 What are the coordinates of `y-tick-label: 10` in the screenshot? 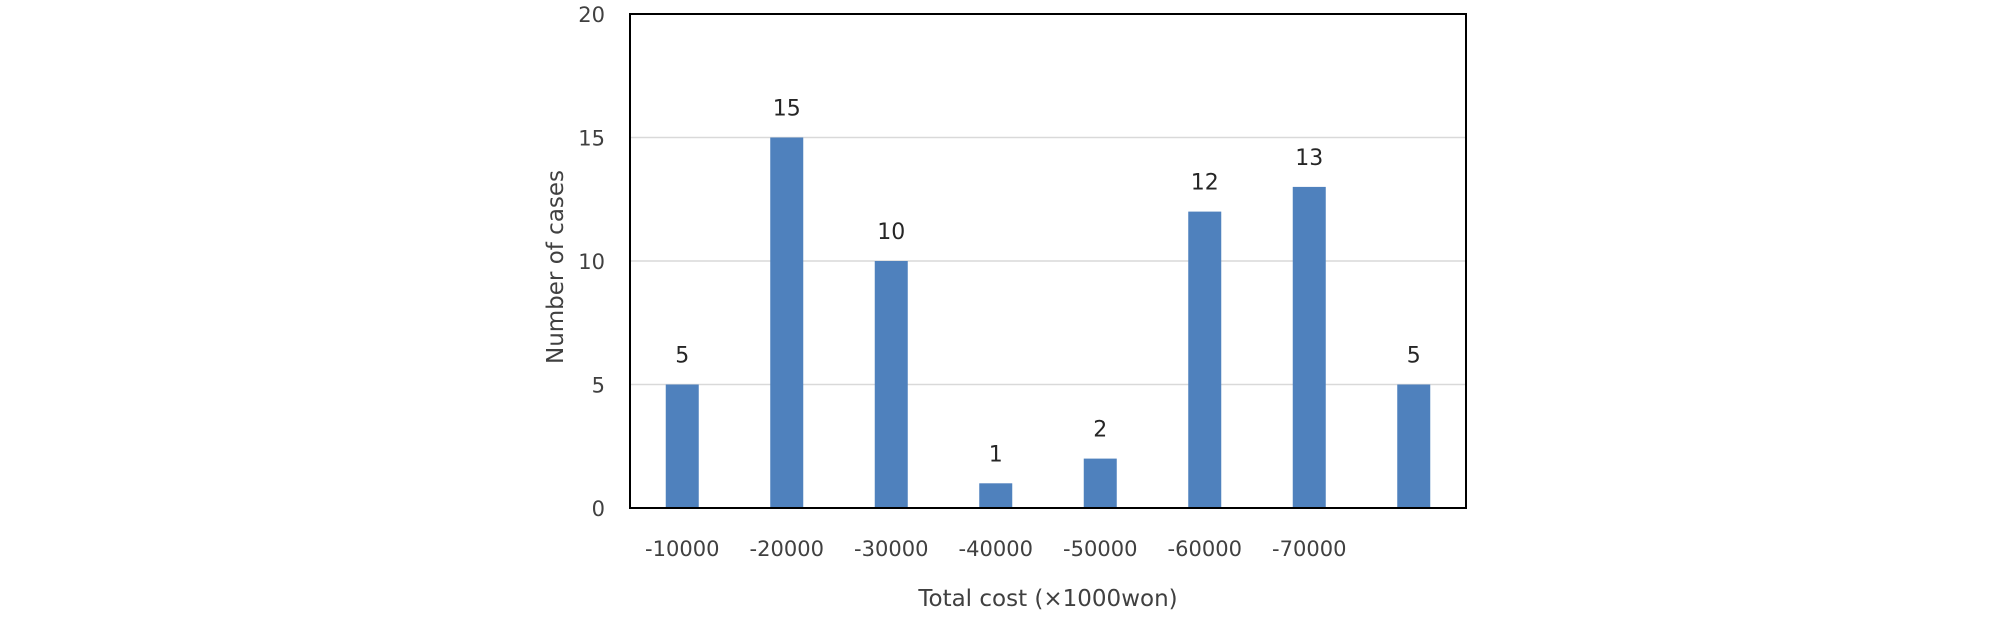 It's located at (591, 262).